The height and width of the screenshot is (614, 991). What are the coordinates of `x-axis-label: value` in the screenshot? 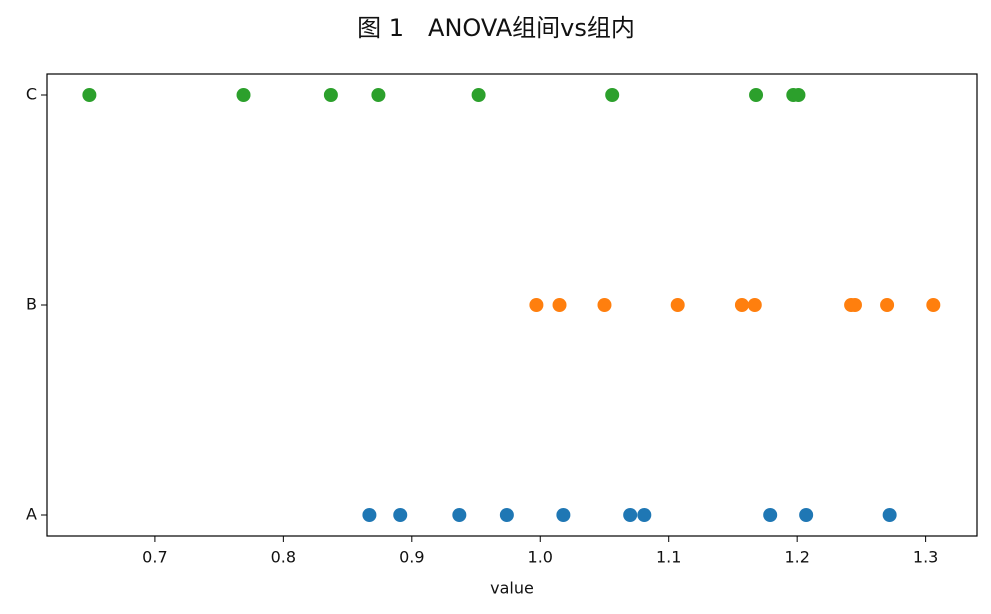 It's located at (512, 588).